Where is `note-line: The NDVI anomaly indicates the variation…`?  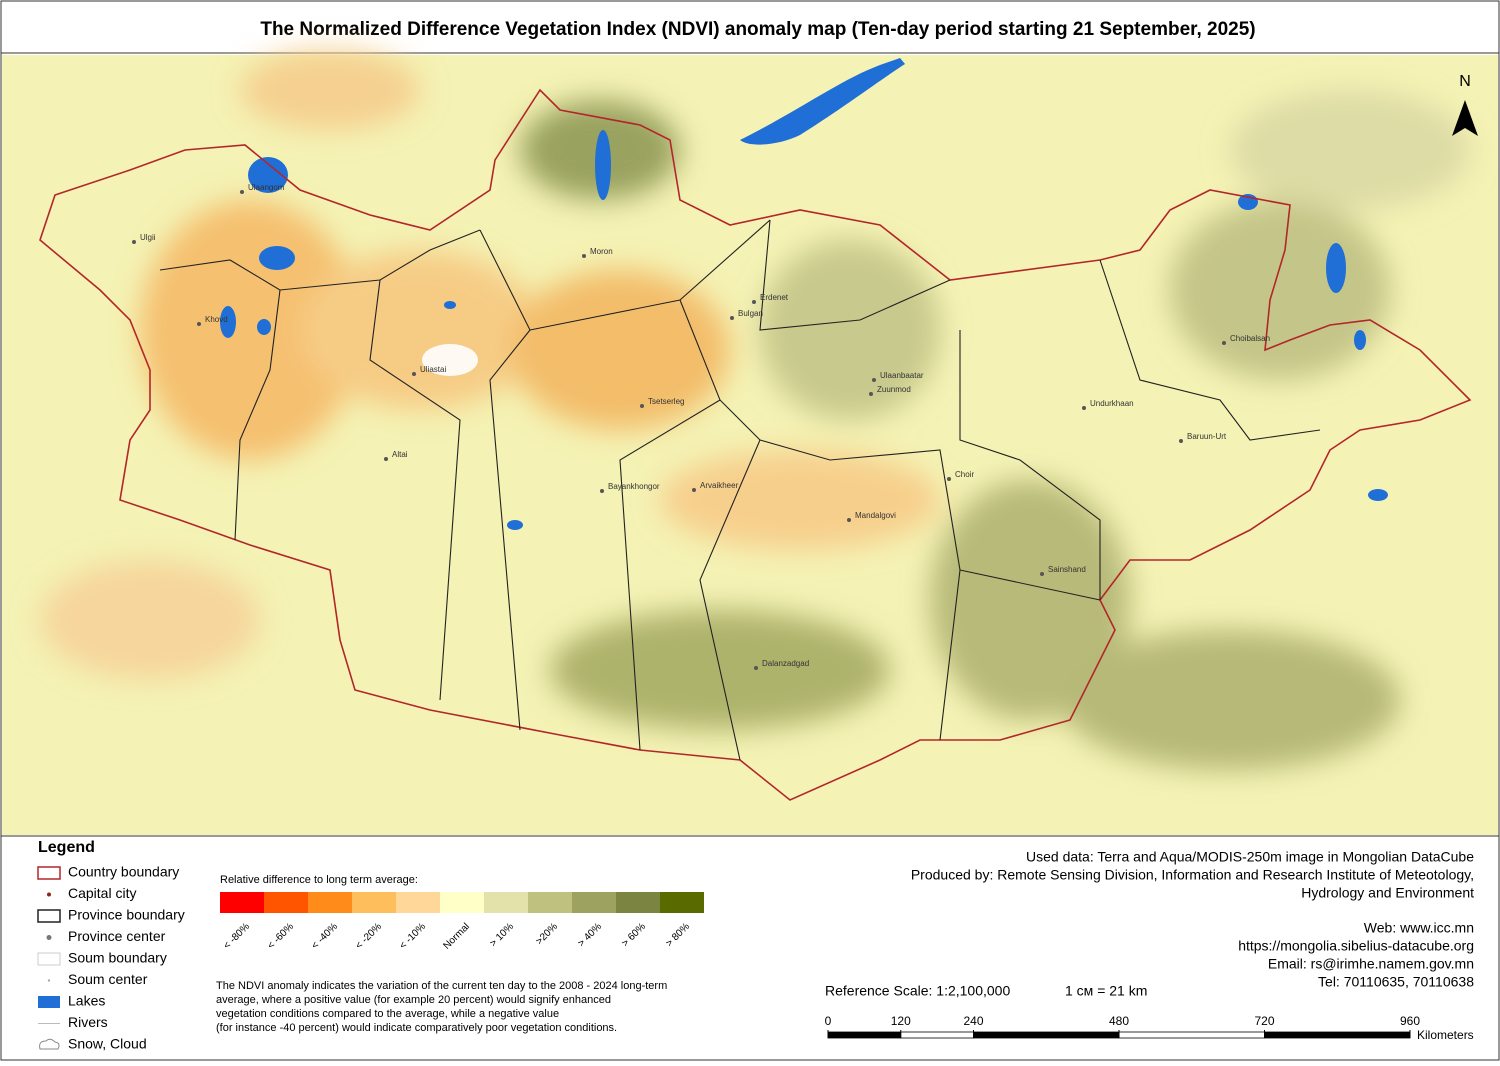 note-line: The NDVI anomaly indicates the variation… is located at coordinates (441, 986).